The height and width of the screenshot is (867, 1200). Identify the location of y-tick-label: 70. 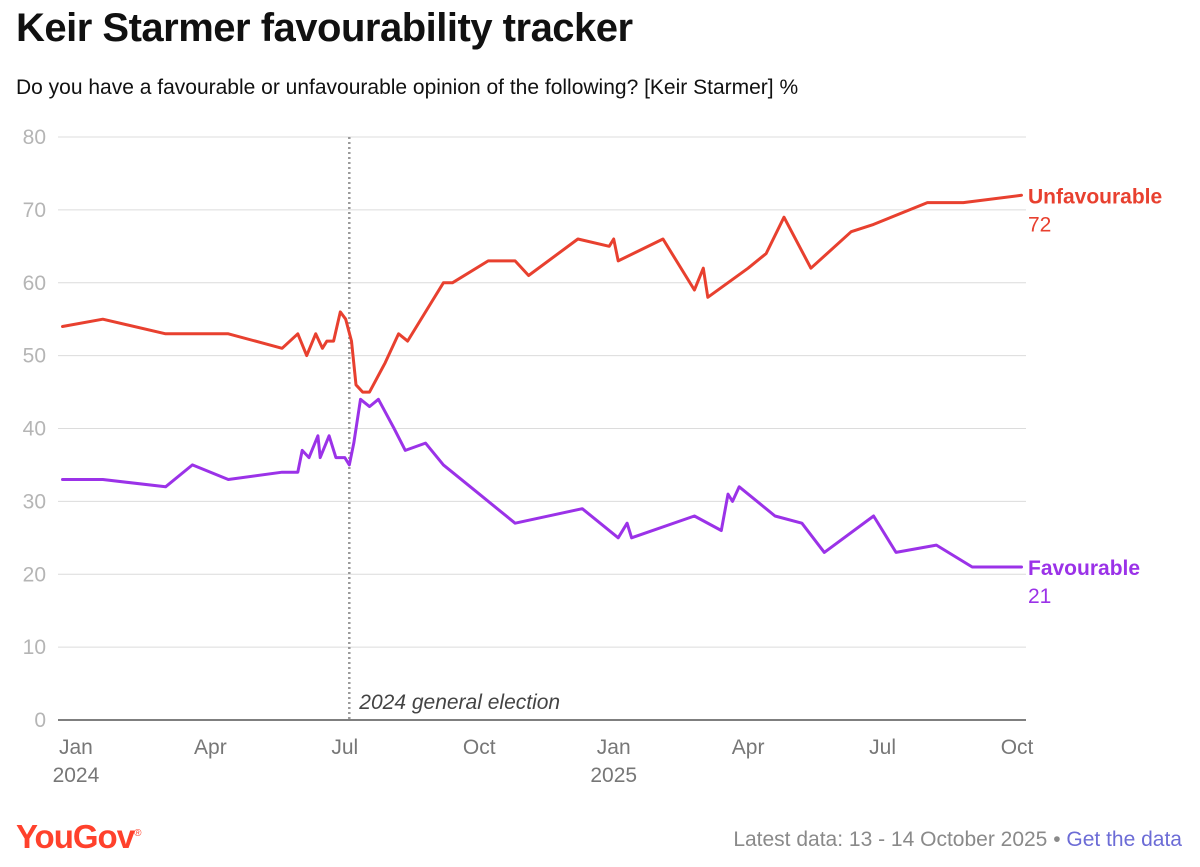
(34, 210).